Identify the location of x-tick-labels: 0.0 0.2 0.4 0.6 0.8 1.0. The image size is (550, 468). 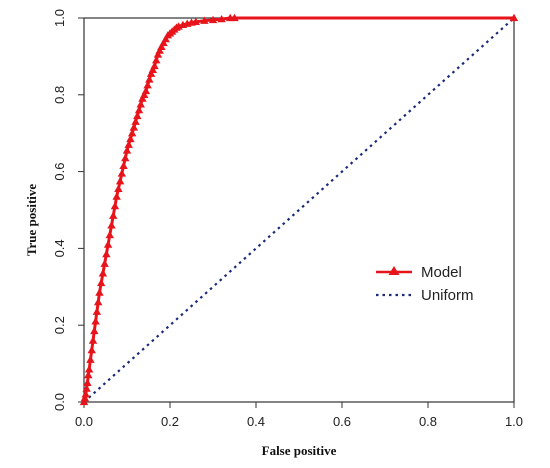
(299, 421).